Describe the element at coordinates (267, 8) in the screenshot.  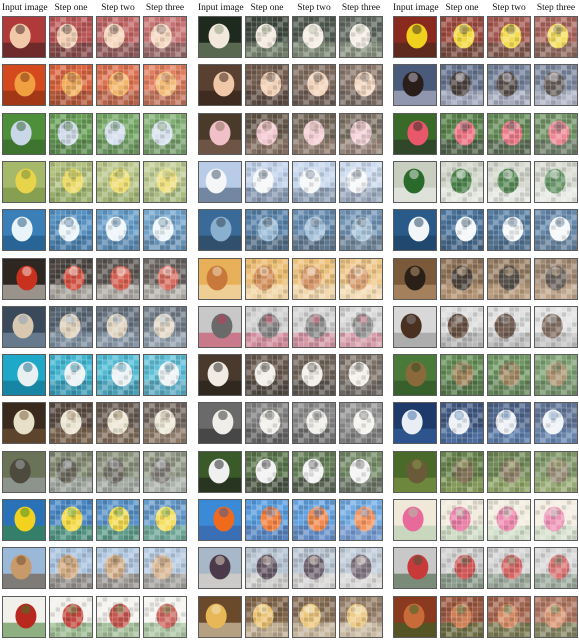
I see `header-step-one: Step one` at that location.